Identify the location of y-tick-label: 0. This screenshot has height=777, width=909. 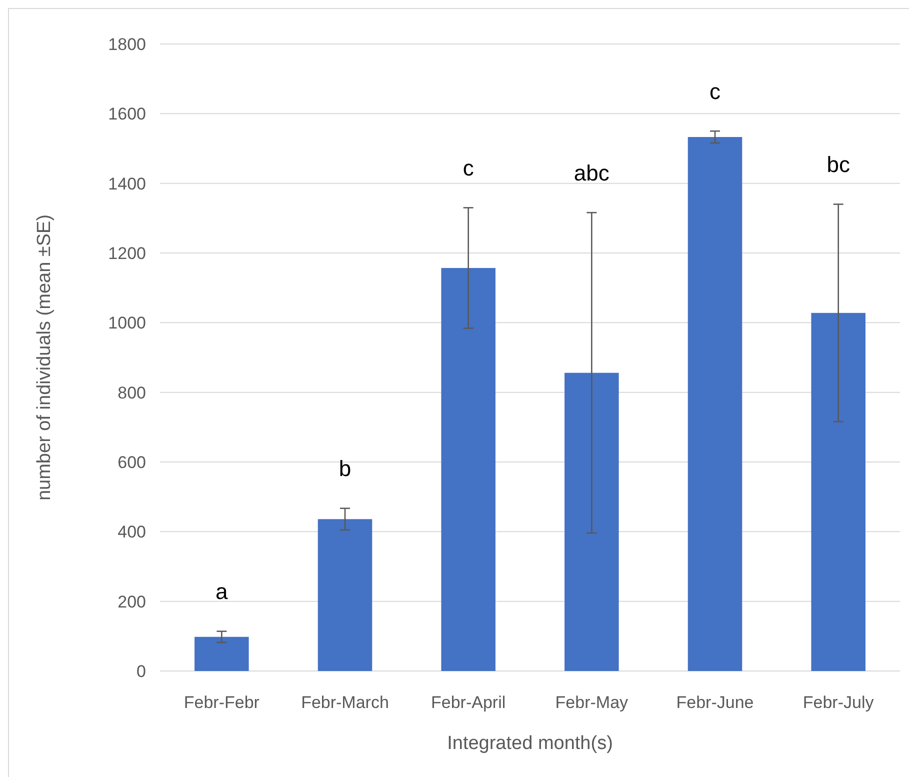
(141, 671).